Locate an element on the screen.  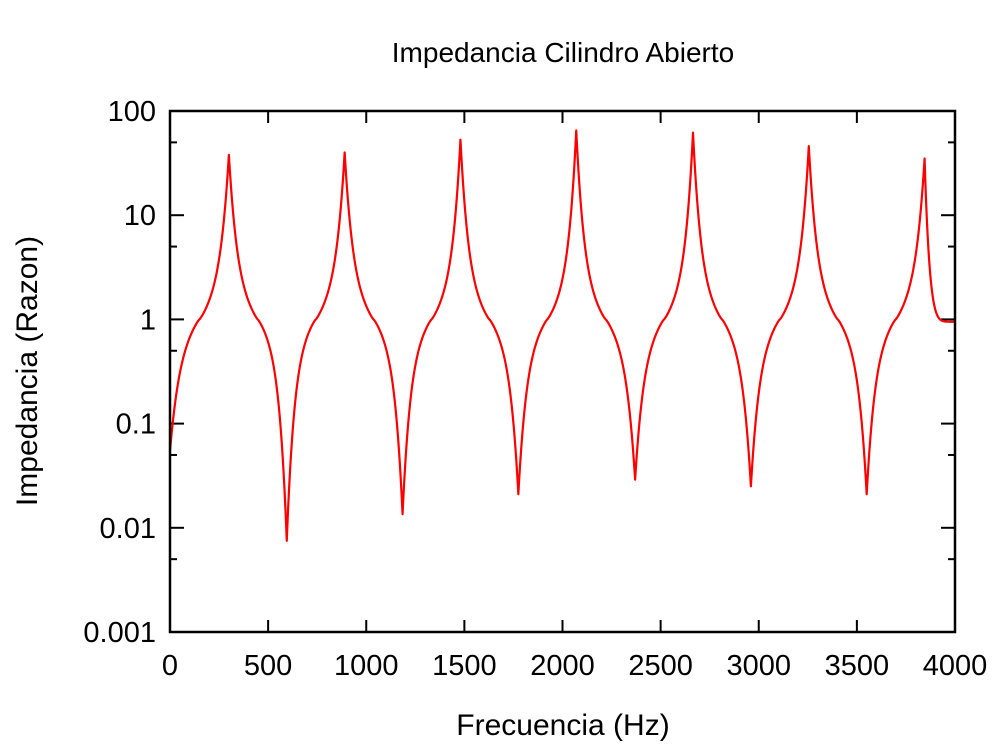
y-tick-label: 0.01 is located at coordinates (128, 529).